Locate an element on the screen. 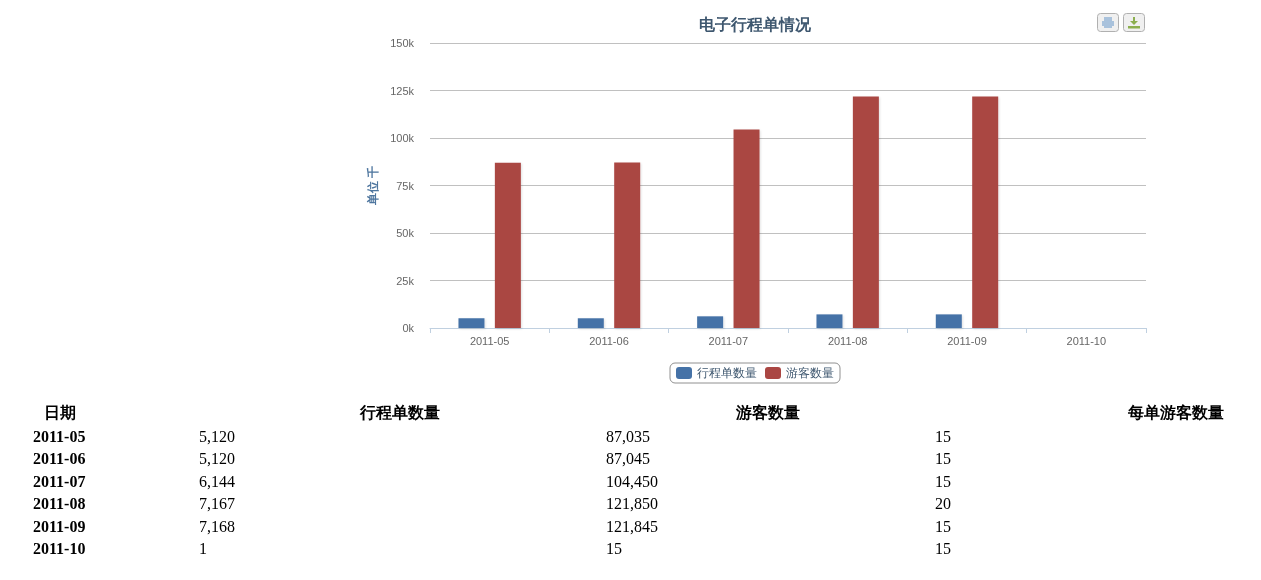 The height and width of the screenshot is (580, 1261). category-label: 2011-09 is located at coordinates (59, 526).